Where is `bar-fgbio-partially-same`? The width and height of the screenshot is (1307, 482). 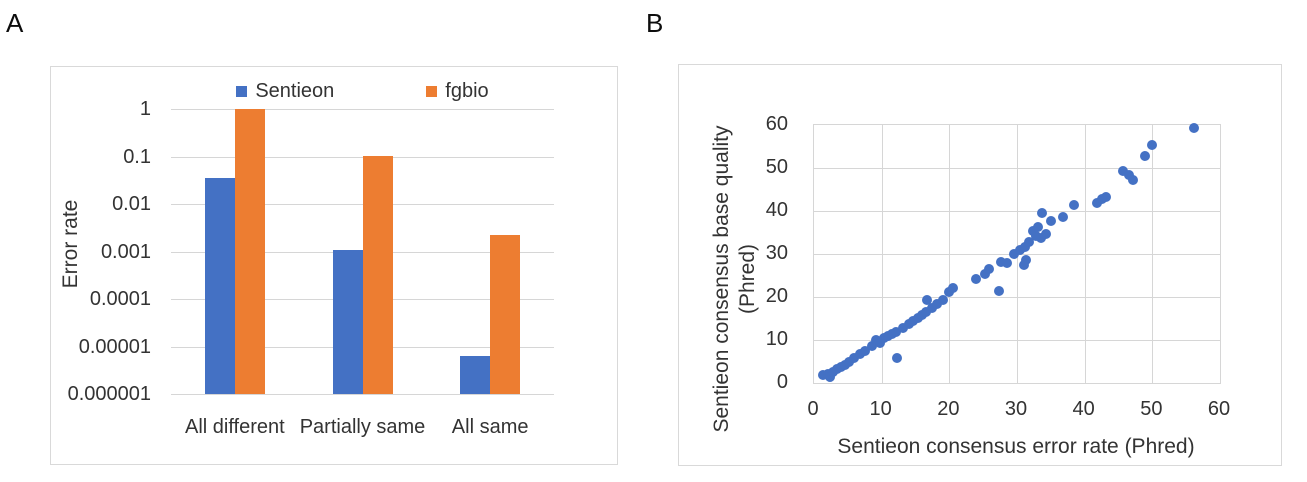 bar-fgbio-partially-same is located at coordinates (377, 274).